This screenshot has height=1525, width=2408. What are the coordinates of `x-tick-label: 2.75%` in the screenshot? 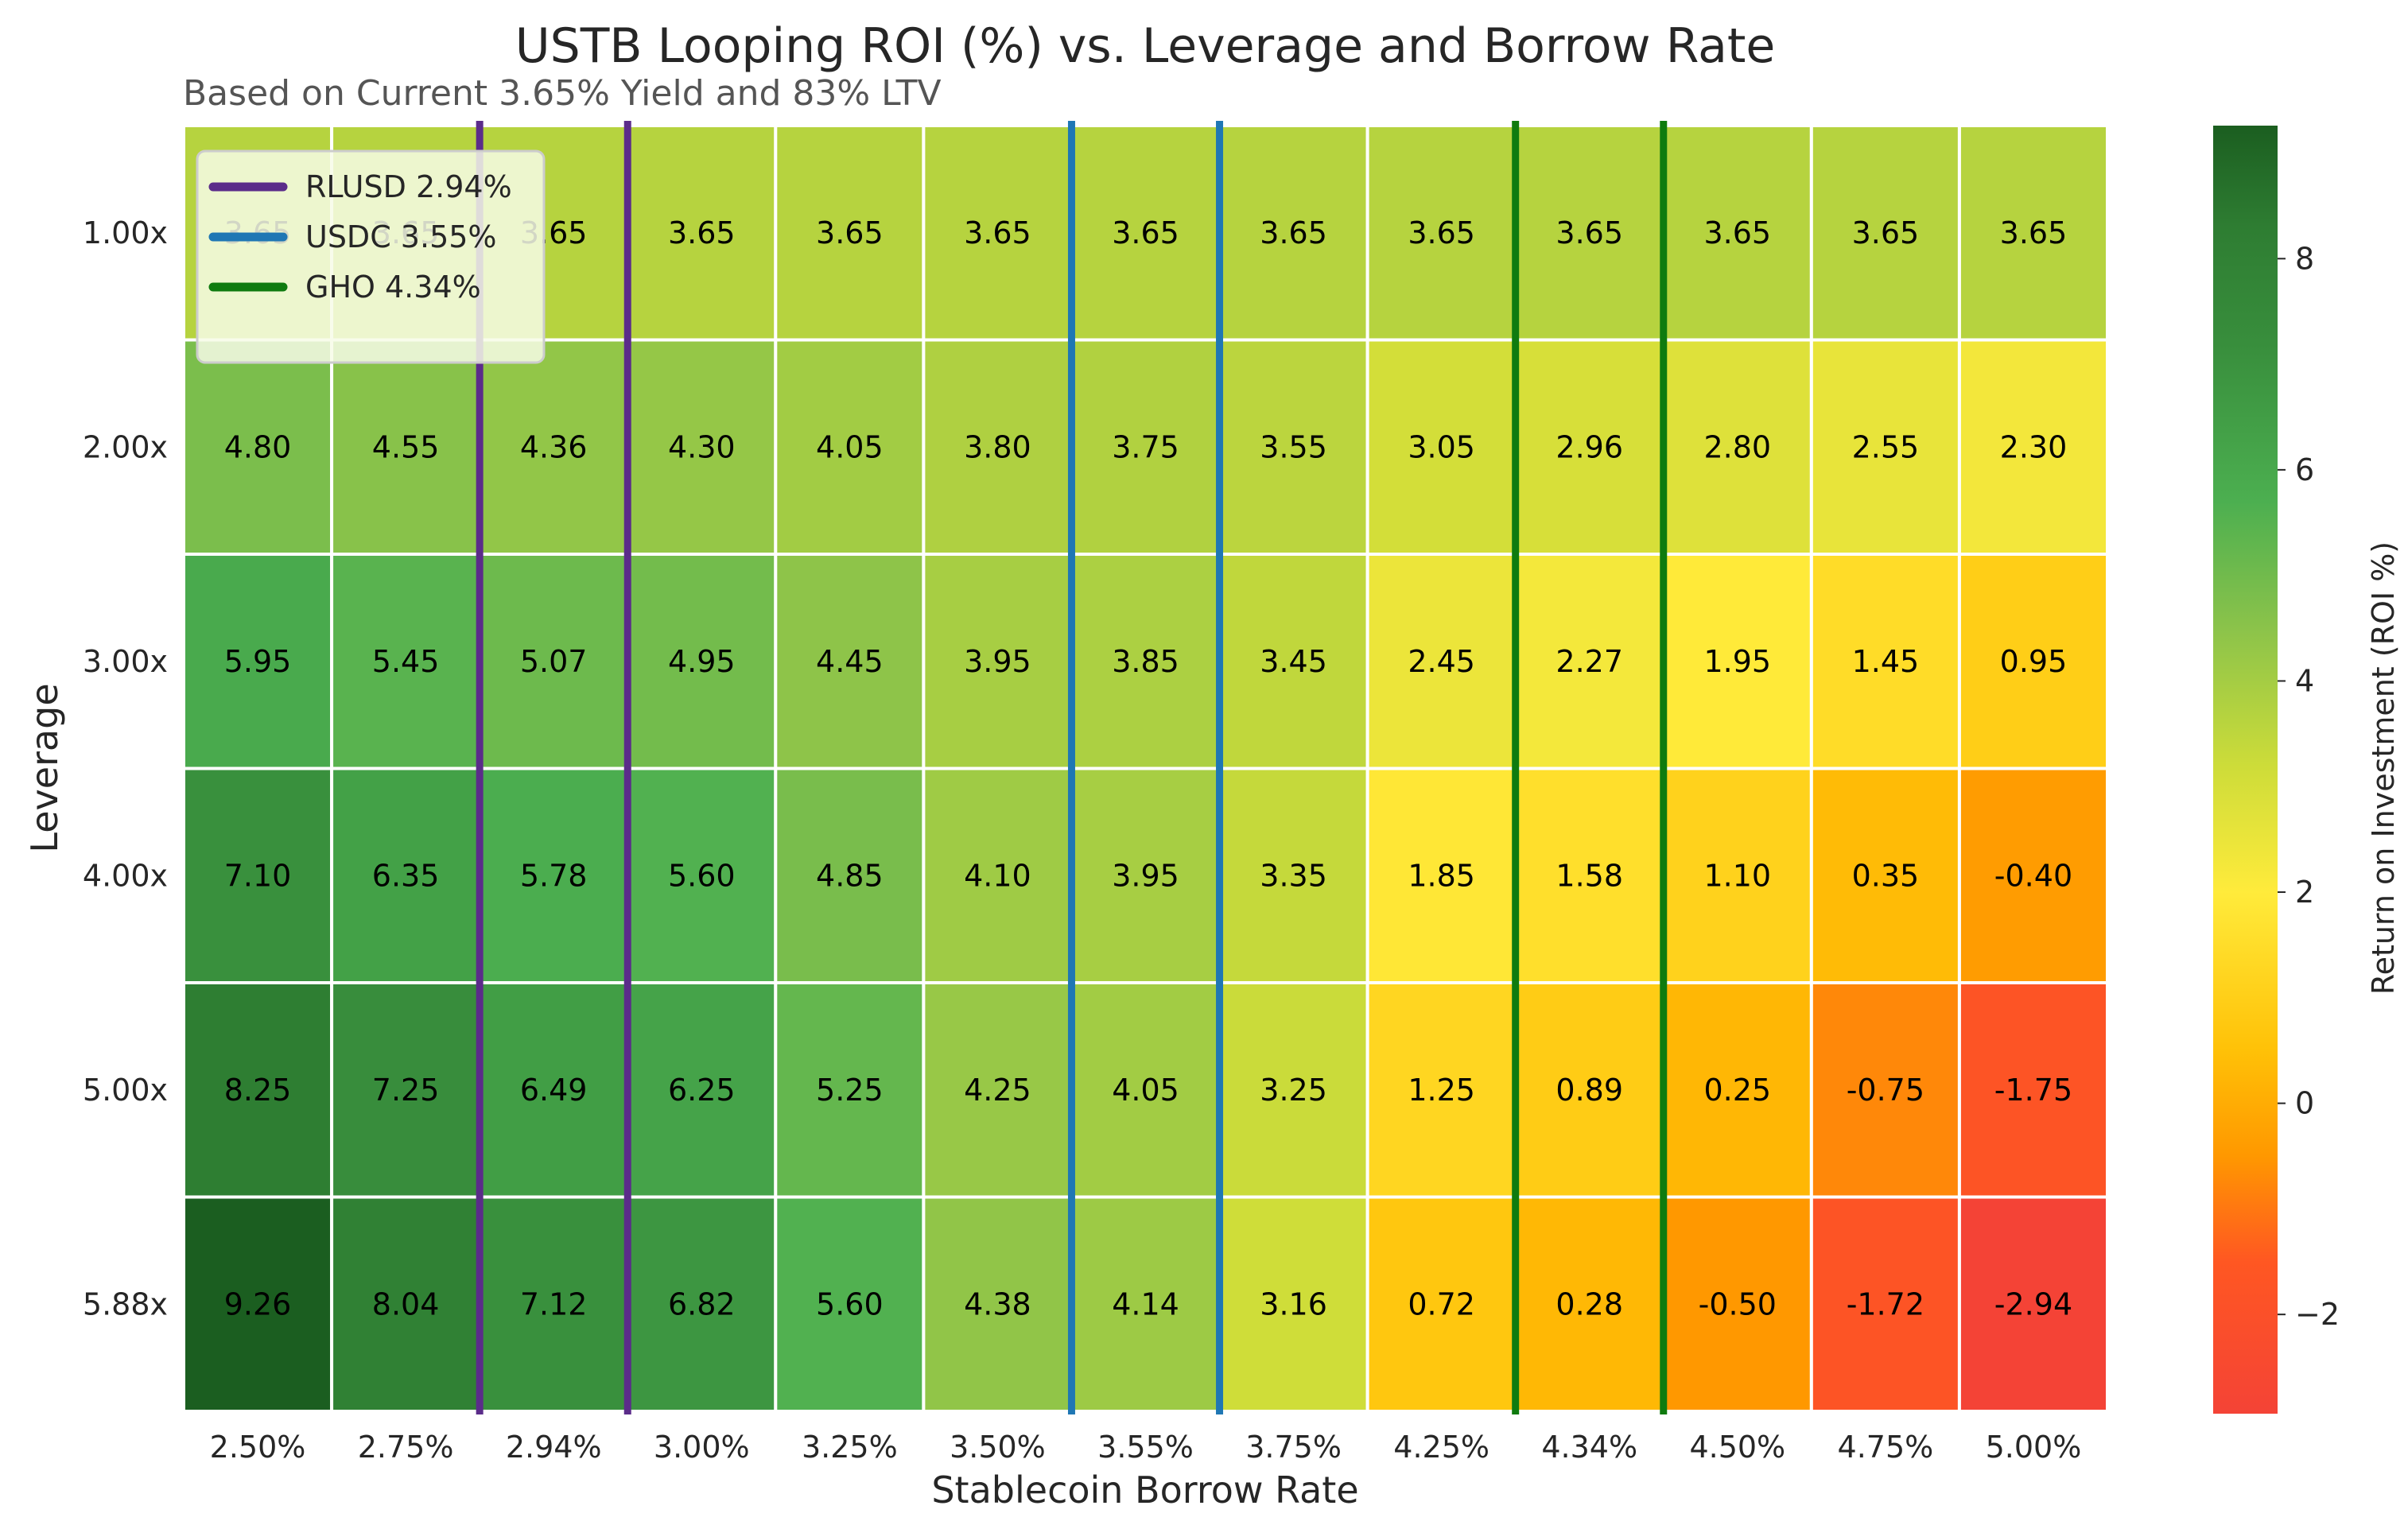 It's located at (406, 1447).